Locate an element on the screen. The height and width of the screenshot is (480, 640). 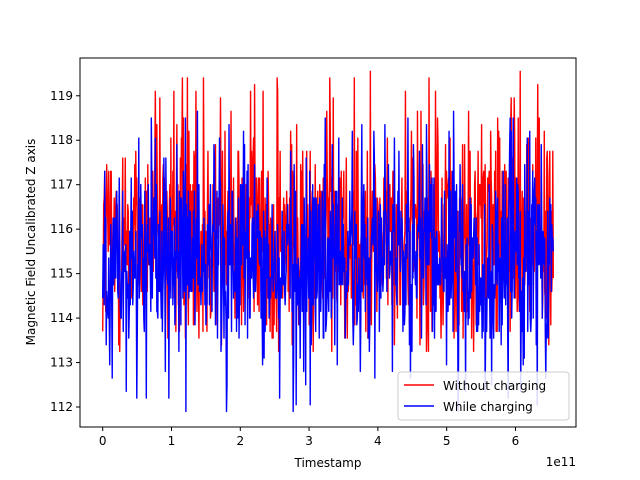
x-tick-label: 2 is located at coordinates (240, 441).